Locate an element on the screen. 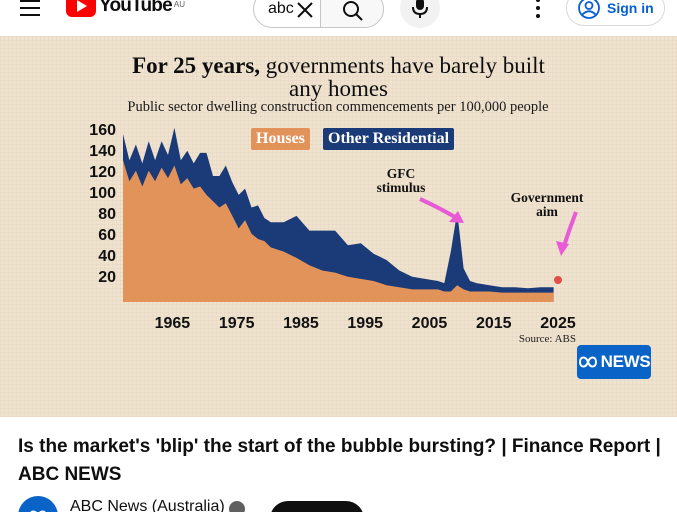 The image size is (677, 512). x-tick-label: 1965 is located at coordinates (173, 323).